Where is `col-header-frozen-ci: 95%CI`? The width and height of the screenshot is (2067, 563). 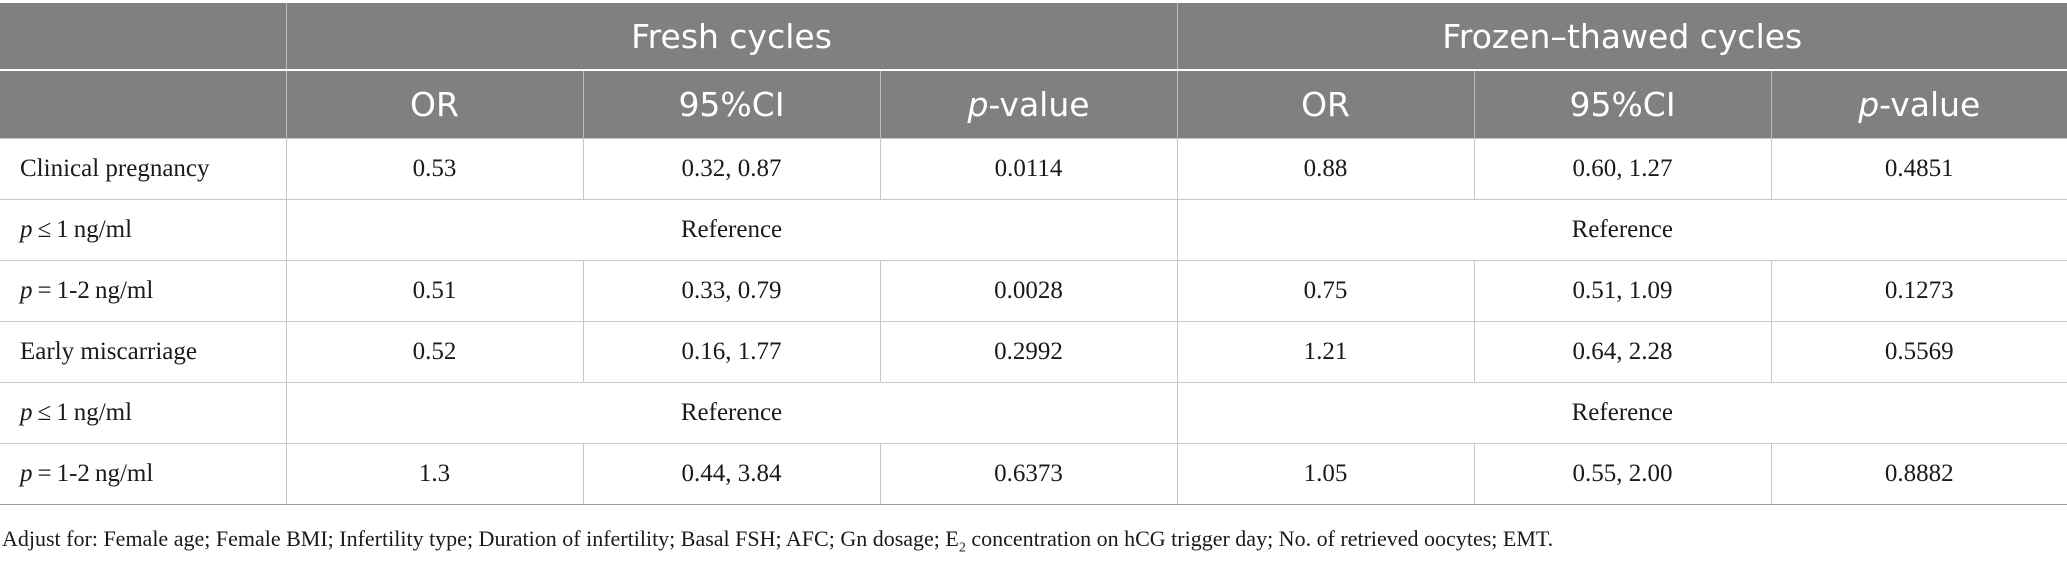
col-header-frozen-ci: 95%CI is located at coordinates (1622, 104).